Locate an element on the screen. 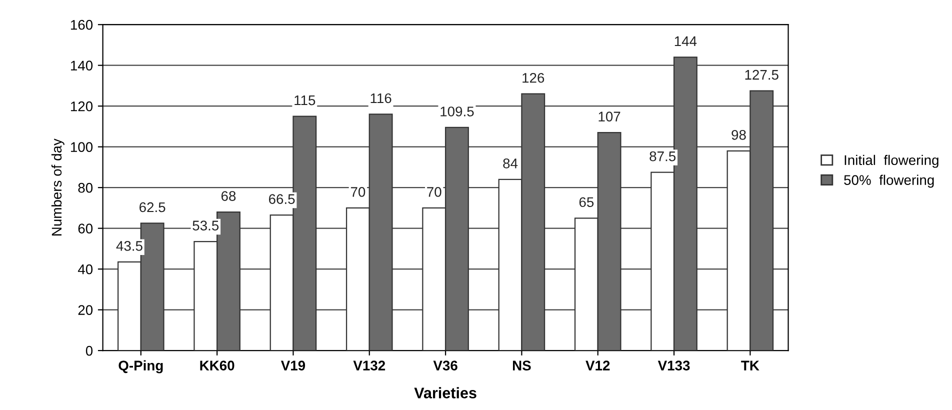 The height and width of the screenshot is (410, 952). x-tick-label: Q-Ping is located at coordinates (140, 367).